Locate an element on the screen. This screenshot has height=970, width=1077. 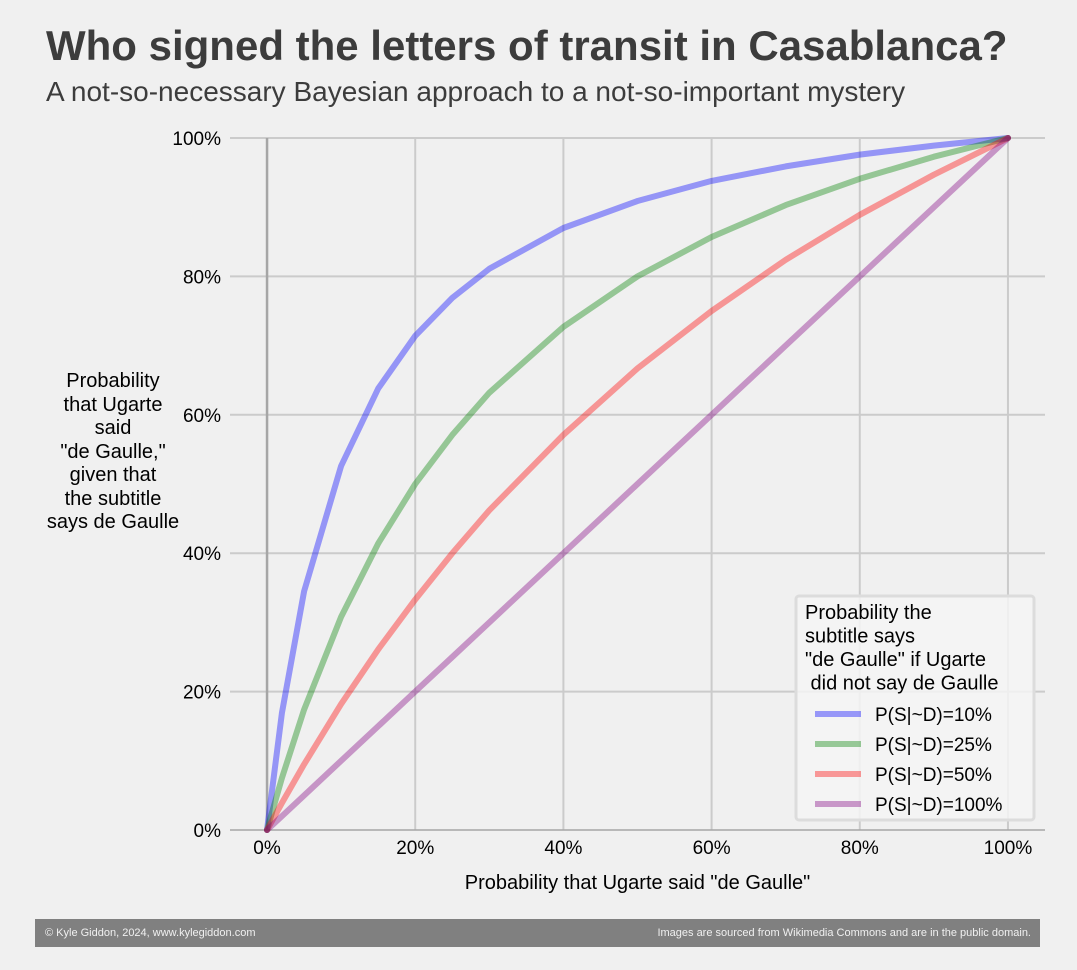
legend-entry-label: P(S|~D)=25% is located at coordinates (933, 745).